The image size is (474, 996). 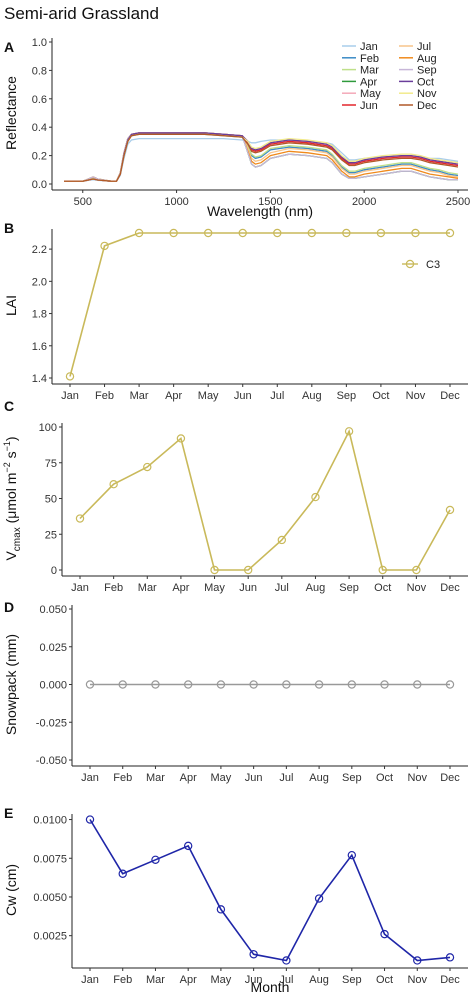 What do you see at coordinates (139, 396) in the screenshot?
I see `x-tick-label-b: Mar` at bounding box center [139, 396].